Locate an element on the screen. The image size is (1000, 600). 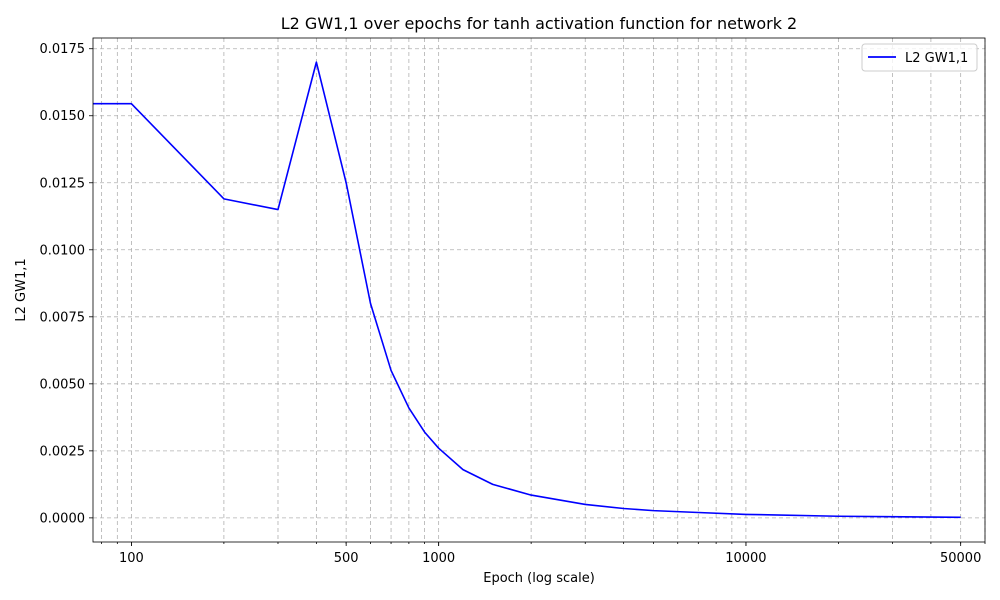
y-tick-label: 0.0075 is located at coordinates (63, 317).